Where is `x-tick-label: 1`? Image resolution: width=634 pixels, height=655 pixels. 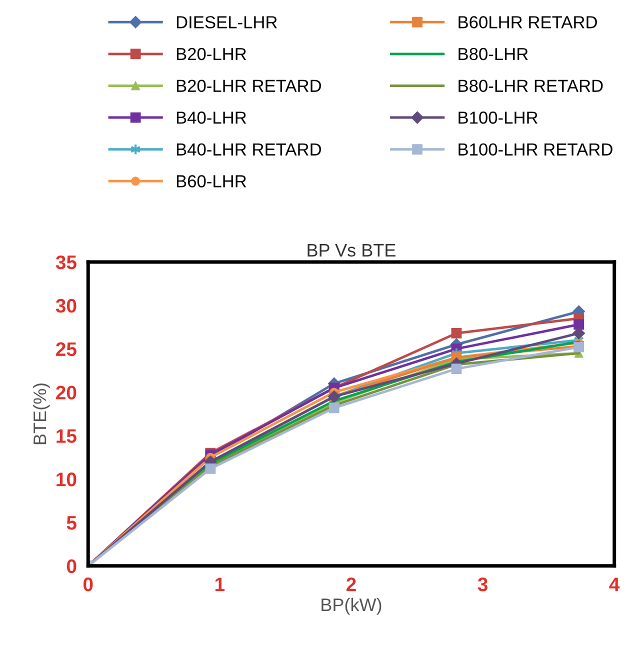
x-tick-label: 1 is located at coordinates (220, 585).